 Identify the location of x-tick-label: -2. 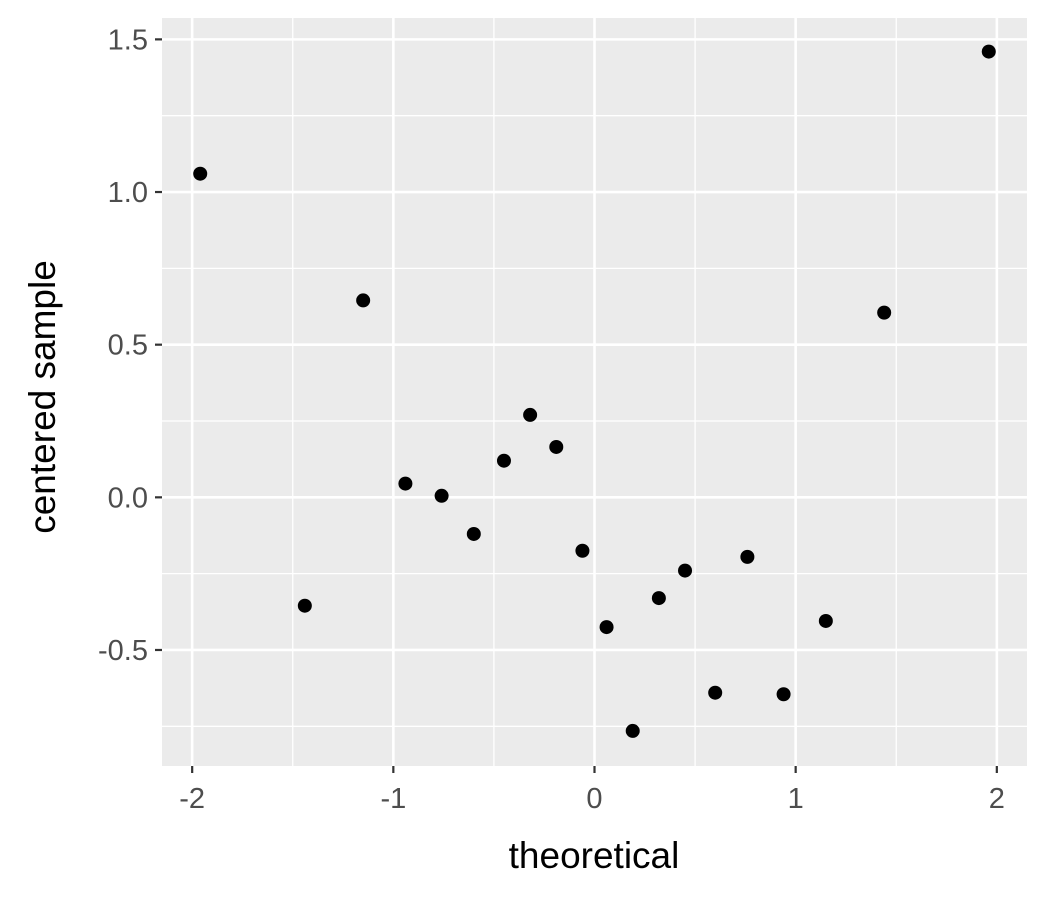
(192, 799).